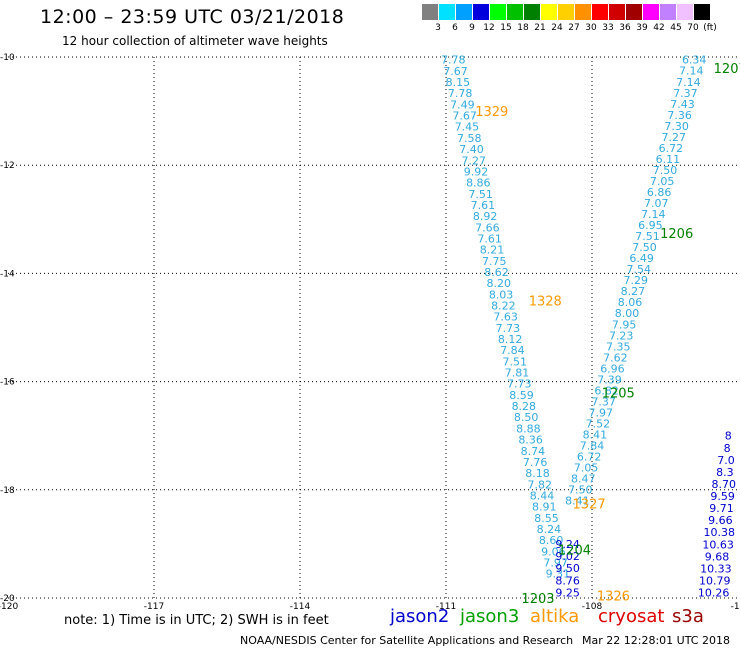 The width and height of the screenshot is (740, 650). What do you see at coordinates (478, 183) in the screenshot?
I see `wave-height-value: 8.86` at bounding box center [478, 183].